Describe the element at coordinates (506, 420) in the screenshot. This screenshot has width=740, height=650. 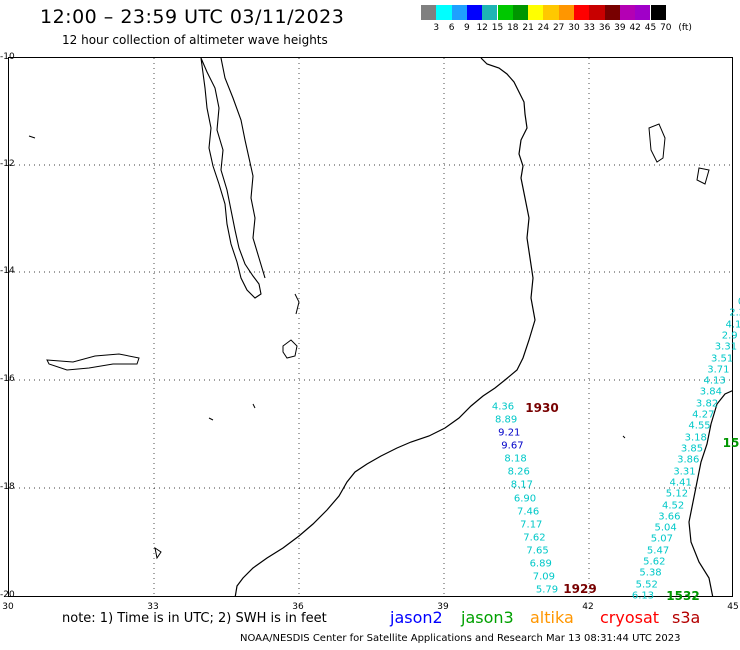
I see `swh-value: 8.89` at that location.